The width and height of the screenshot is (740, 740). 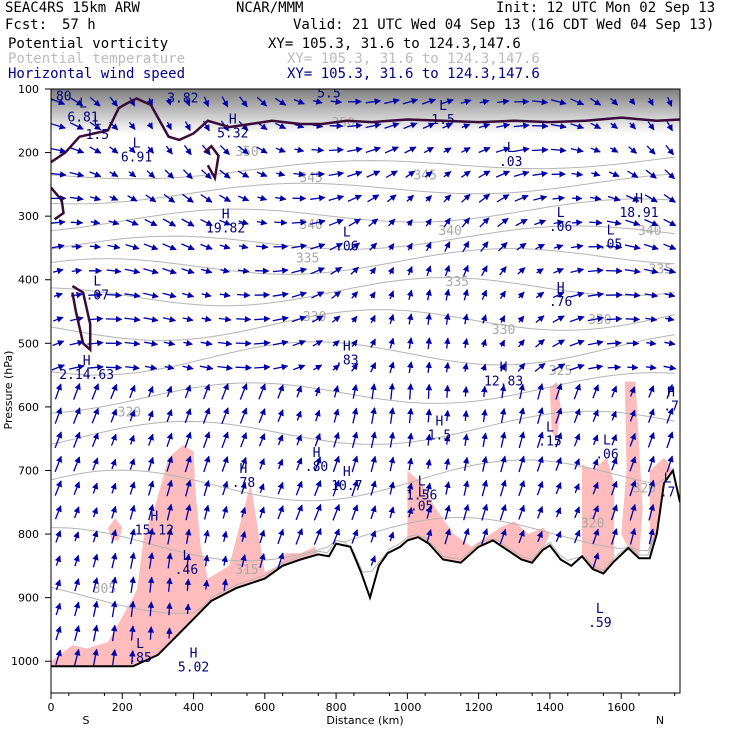 What do you see at coordinates (82, 117) in the screenshot?
I see `extremum-value: 6.81` at bounding box center [82, 117].